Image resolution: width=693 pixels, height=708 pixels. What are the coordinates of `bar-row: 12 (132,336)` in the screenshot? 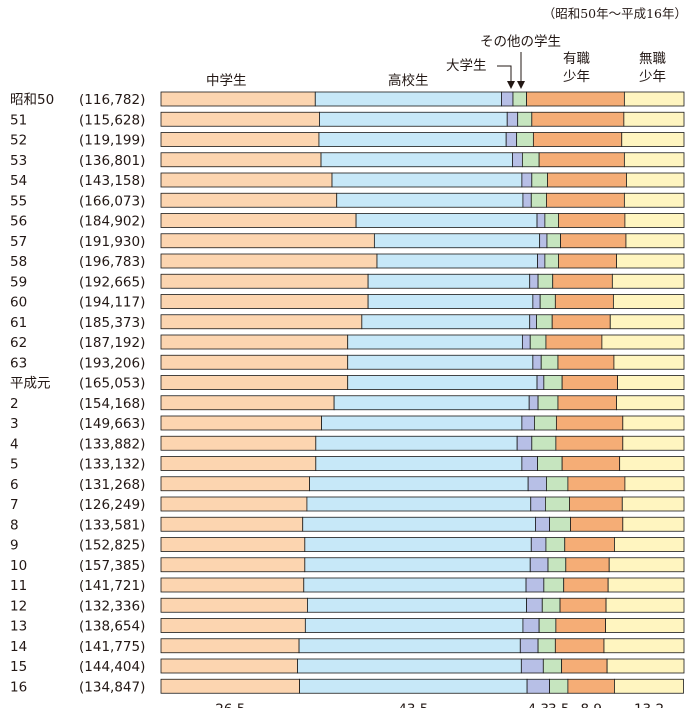 It's located at (347, 605).